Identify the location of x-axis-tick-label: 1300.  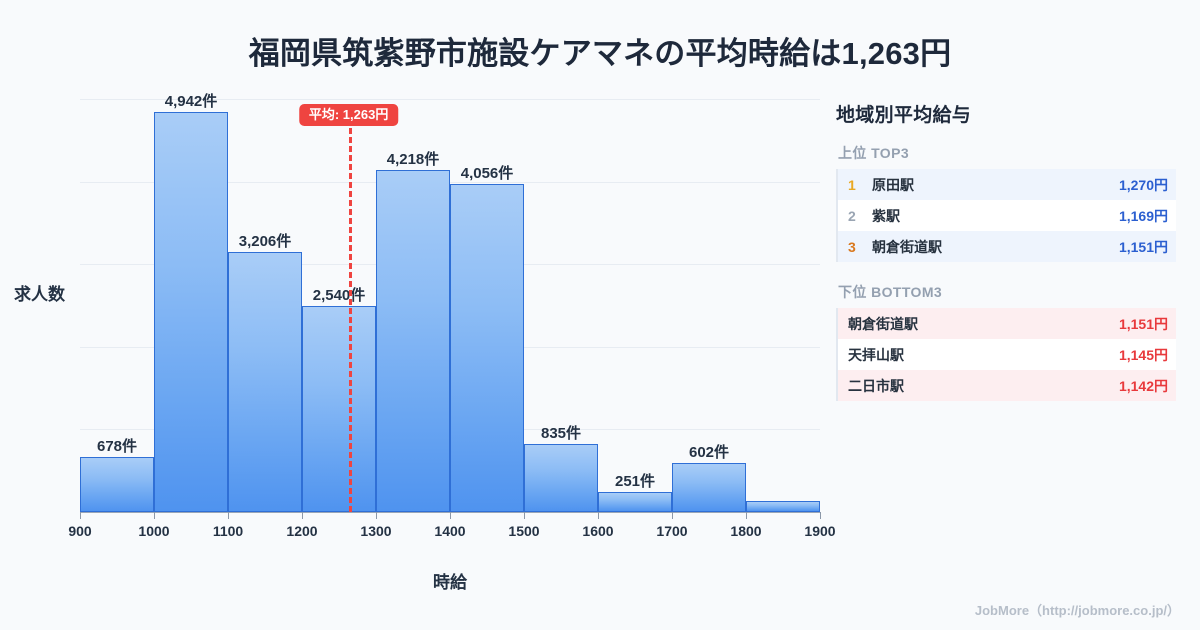
(376, 531).